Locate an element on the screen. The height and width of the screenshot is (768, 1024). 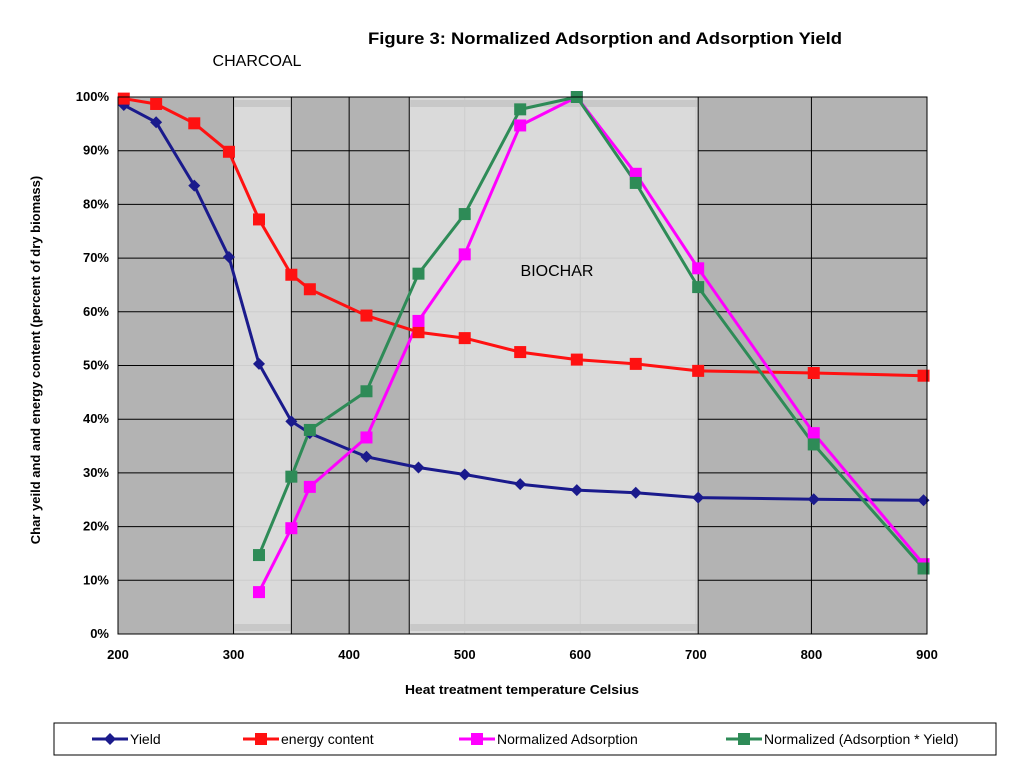
legend-marker-energy-content is located at coordinates (261, 739).